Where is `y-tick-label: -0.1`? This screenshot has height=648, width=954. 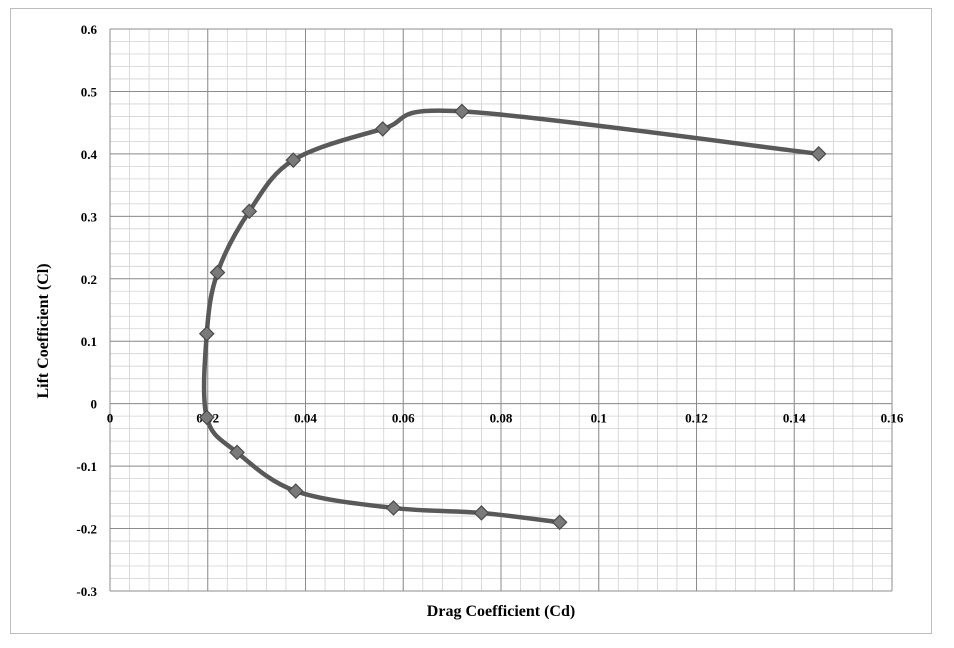
y-tick-label: -0.1 is located at coordinates (86, 466).